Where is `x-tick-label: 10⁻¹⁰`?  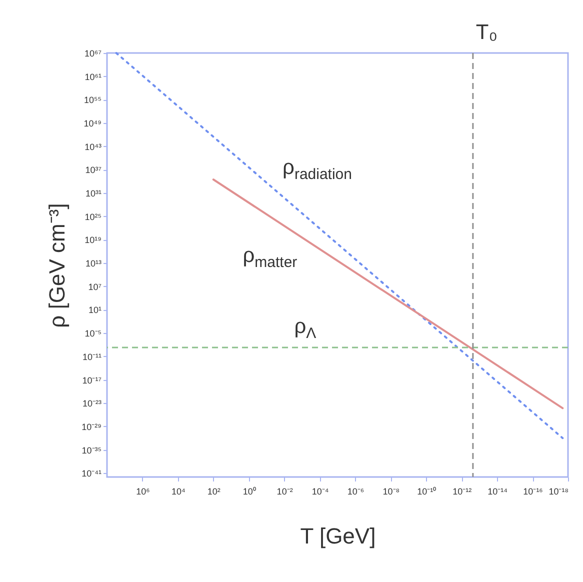
x-tick-label: 10⁻¹⁰ is located at coordinates (426, 491).